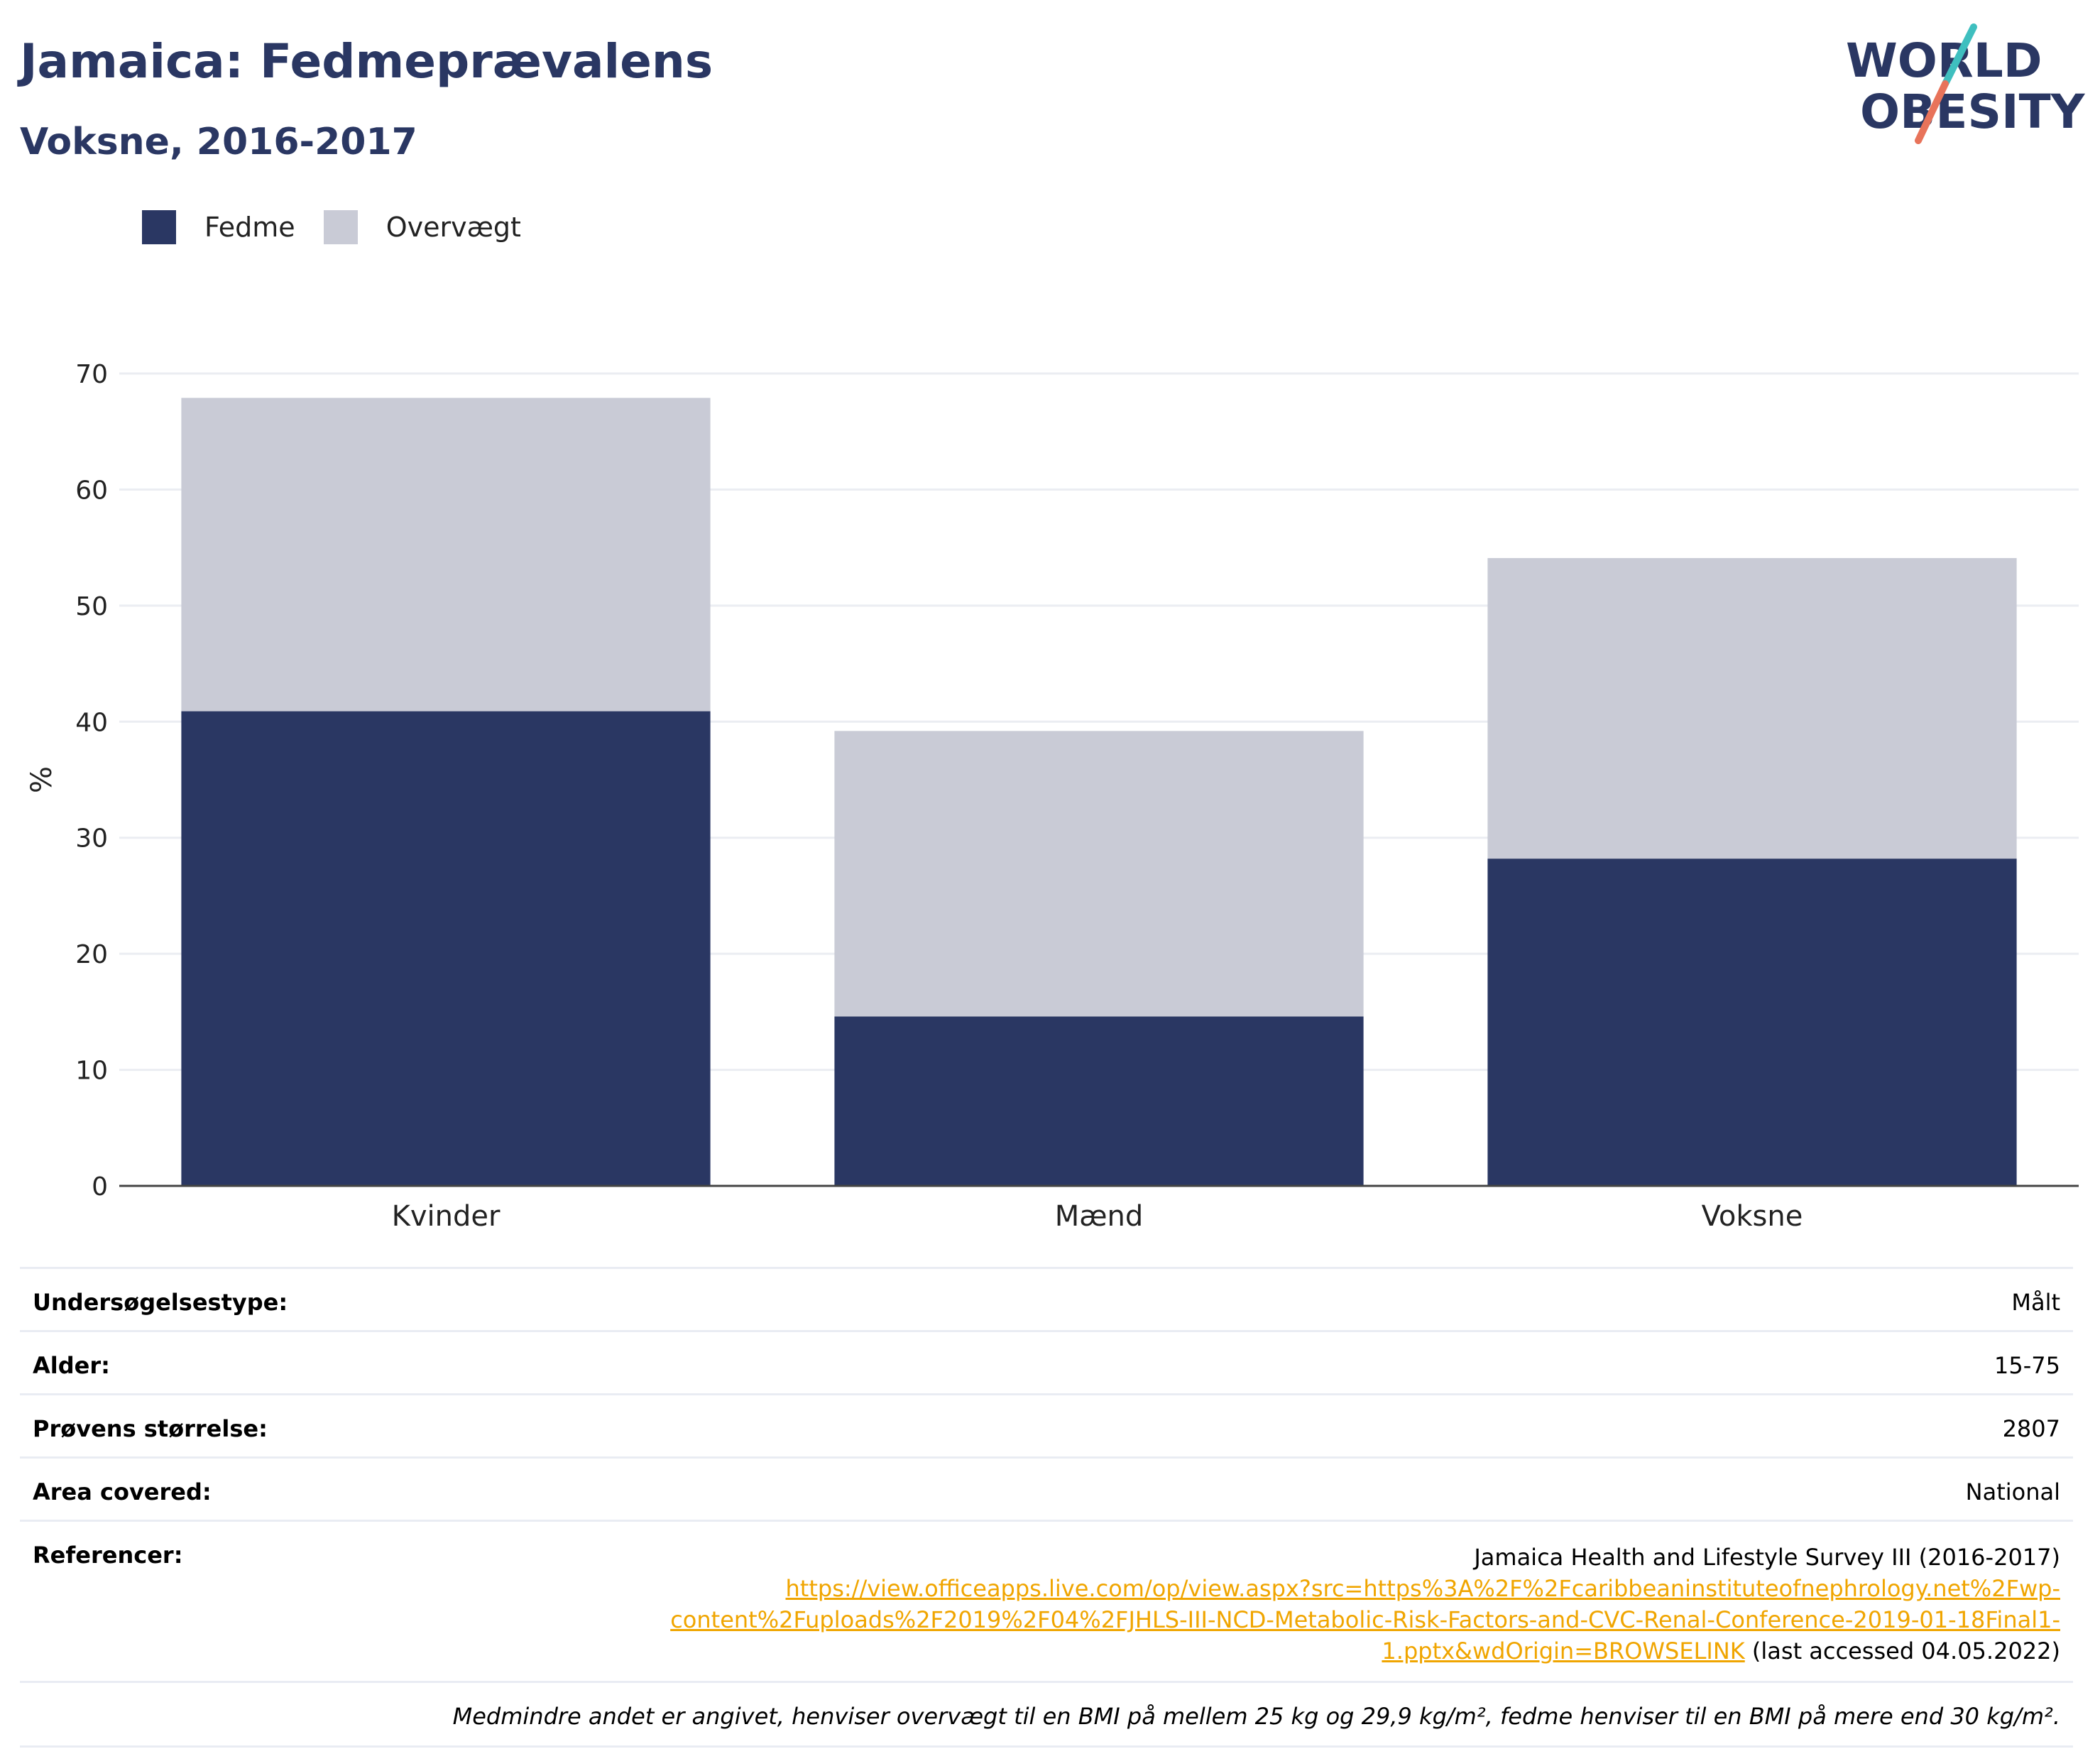 This screenshot has width=2100, height=1749. I want to click on legend-item-overvaegt: Overvægt, so click(422, 227).